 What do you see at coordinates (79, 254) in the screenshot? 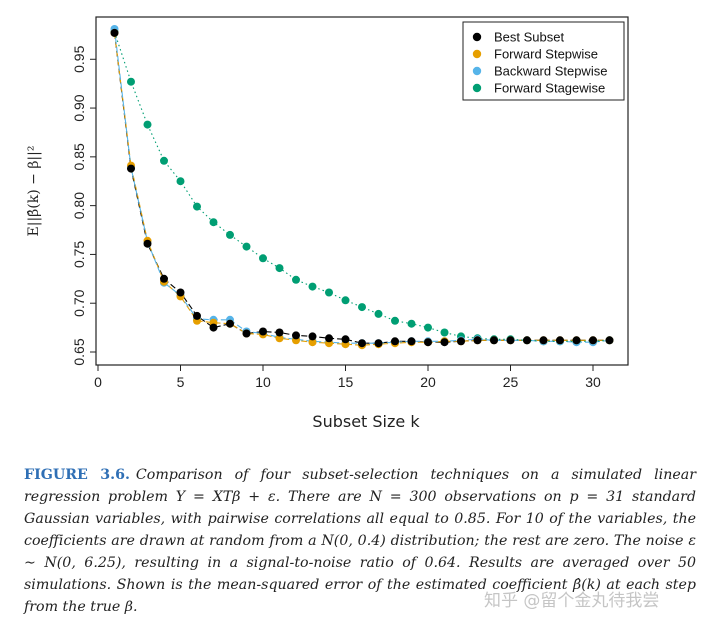
I see `y-tick-label: 0.75` at bounding box center [79, 254].